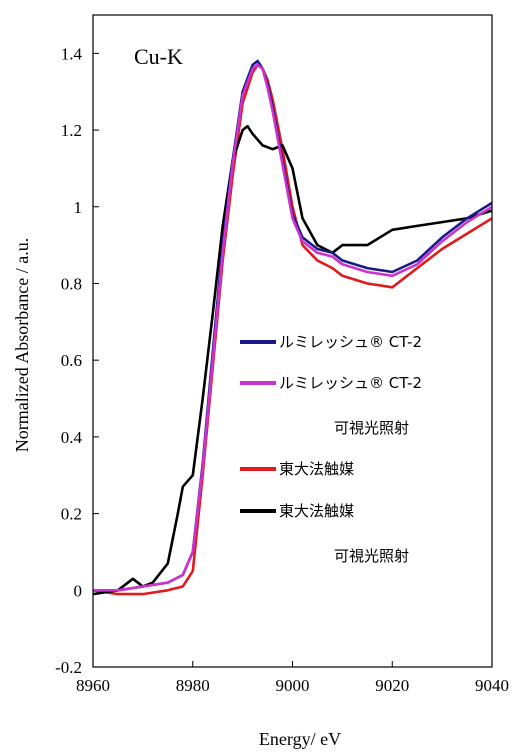 This screenshot has width=518, height=755. Describe the element at coordinates (71, 514) in the screenshot. I see `y-tick-label: 0.2` at that location.